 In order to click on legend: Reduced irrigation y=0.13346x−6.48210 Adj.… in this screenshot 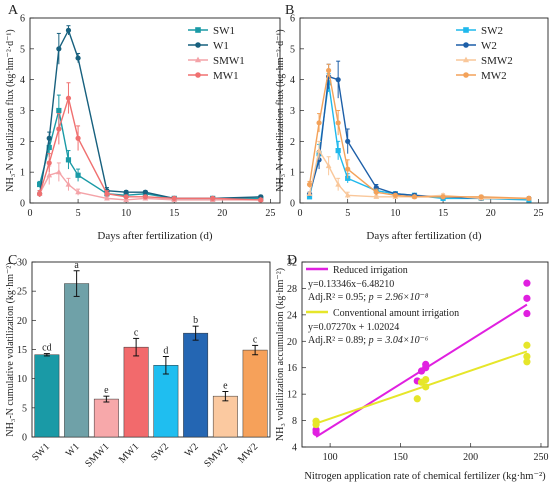, I will do `click(382, 305)`.